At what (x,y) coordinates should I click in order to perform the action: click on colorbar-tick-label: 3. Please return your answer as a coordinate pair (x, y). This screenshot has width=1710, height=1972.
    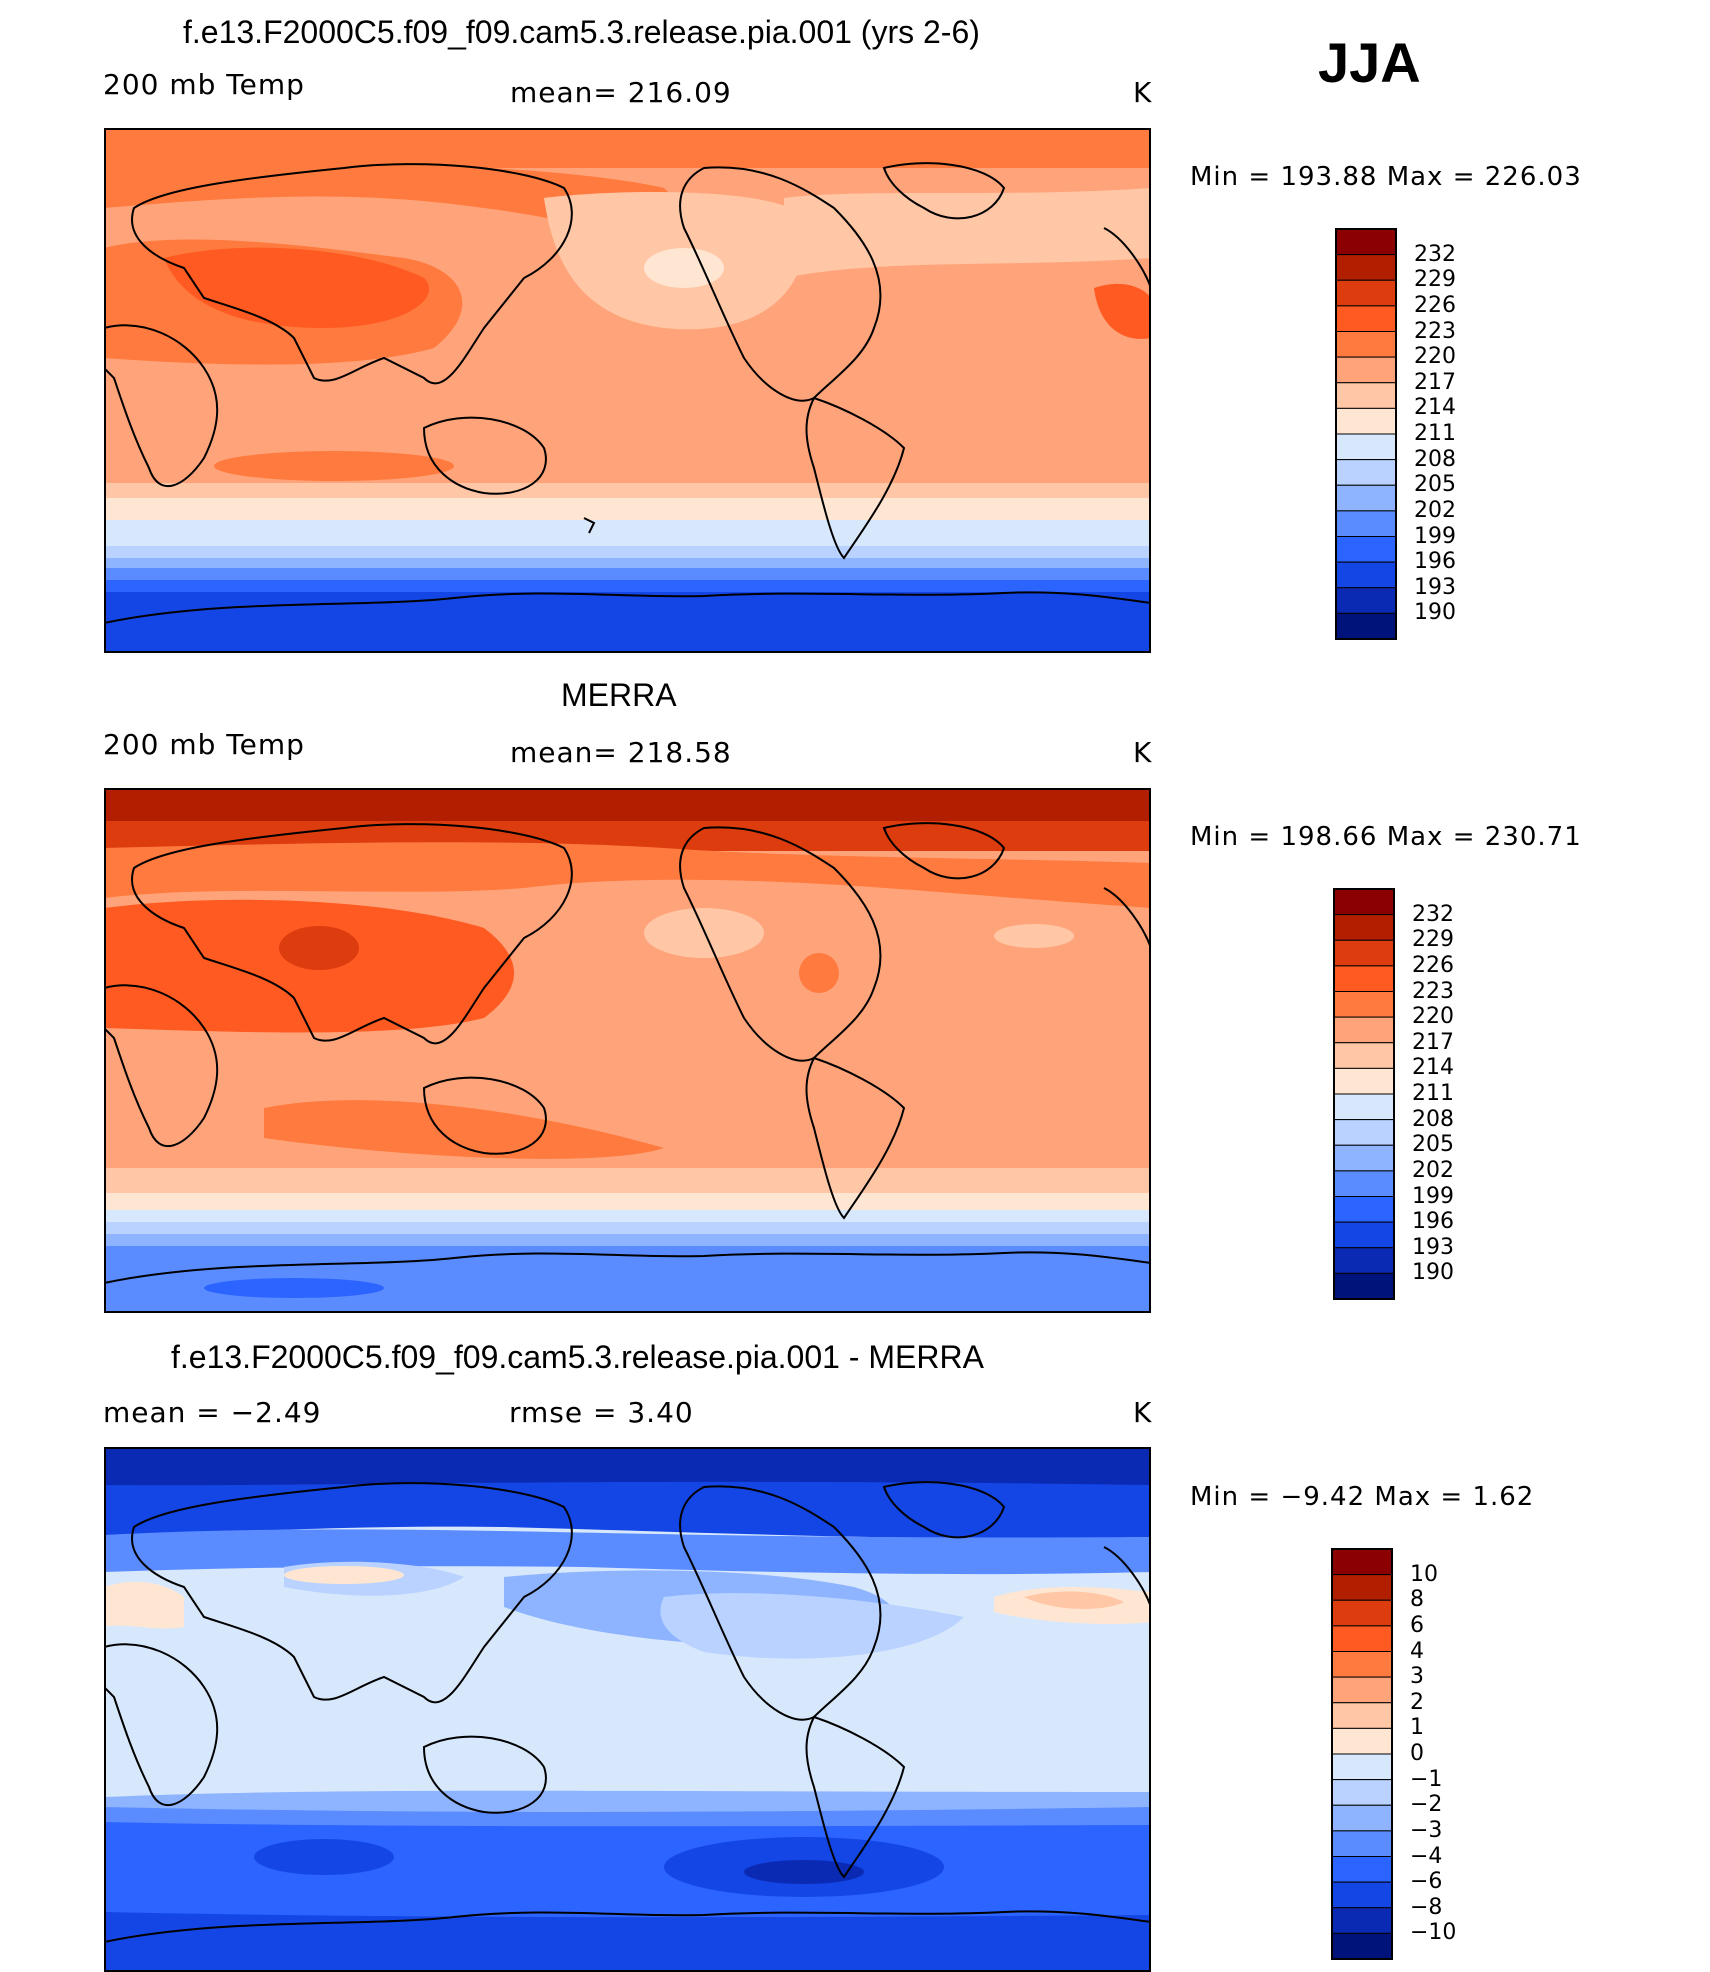
    Looking at the image, I should click on (1417, 1677).